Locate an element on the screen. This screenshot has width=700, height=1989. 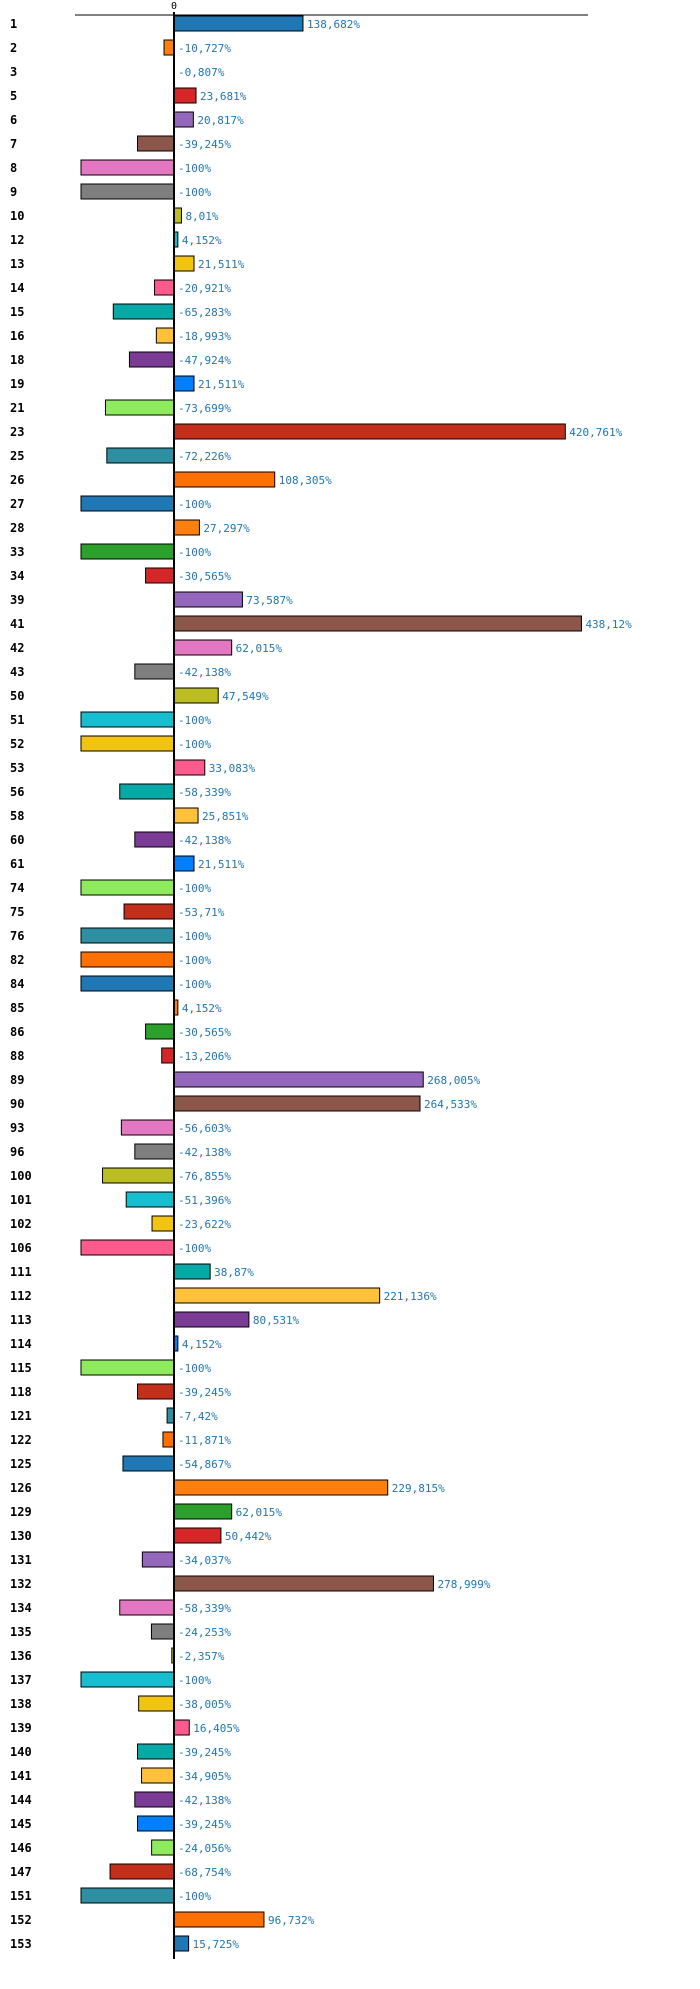
value-label: 268,005% is located at coordinates (453, 1080).